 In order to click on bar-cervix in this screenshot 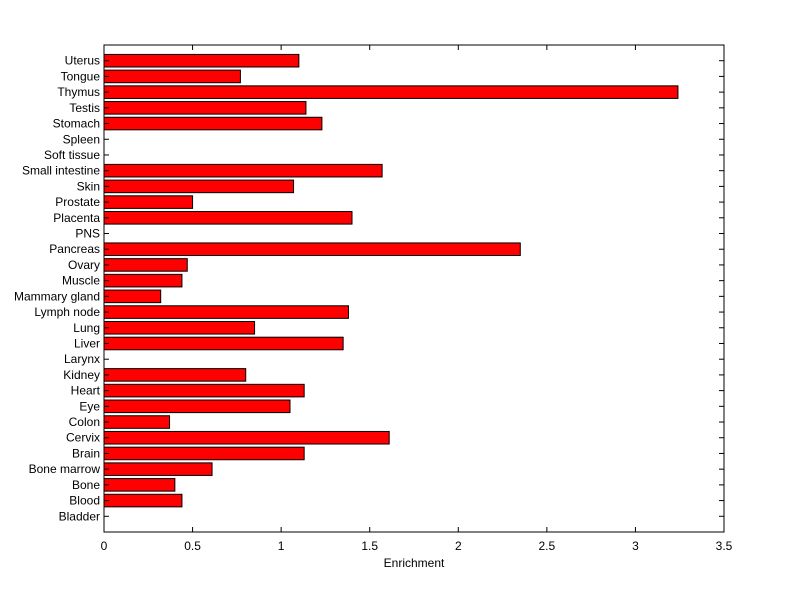, I will do `click(246, 437)`.